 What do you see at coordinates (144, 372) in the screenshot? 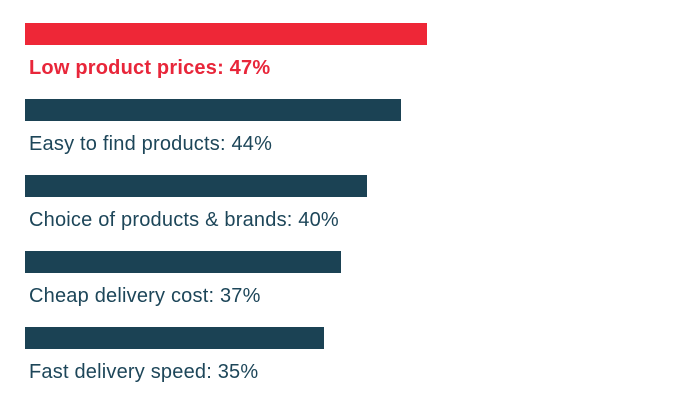
I see `bar-label-fast-delivery-speed: Fast delivery speed: 35%` at bounding box center [144, 372].